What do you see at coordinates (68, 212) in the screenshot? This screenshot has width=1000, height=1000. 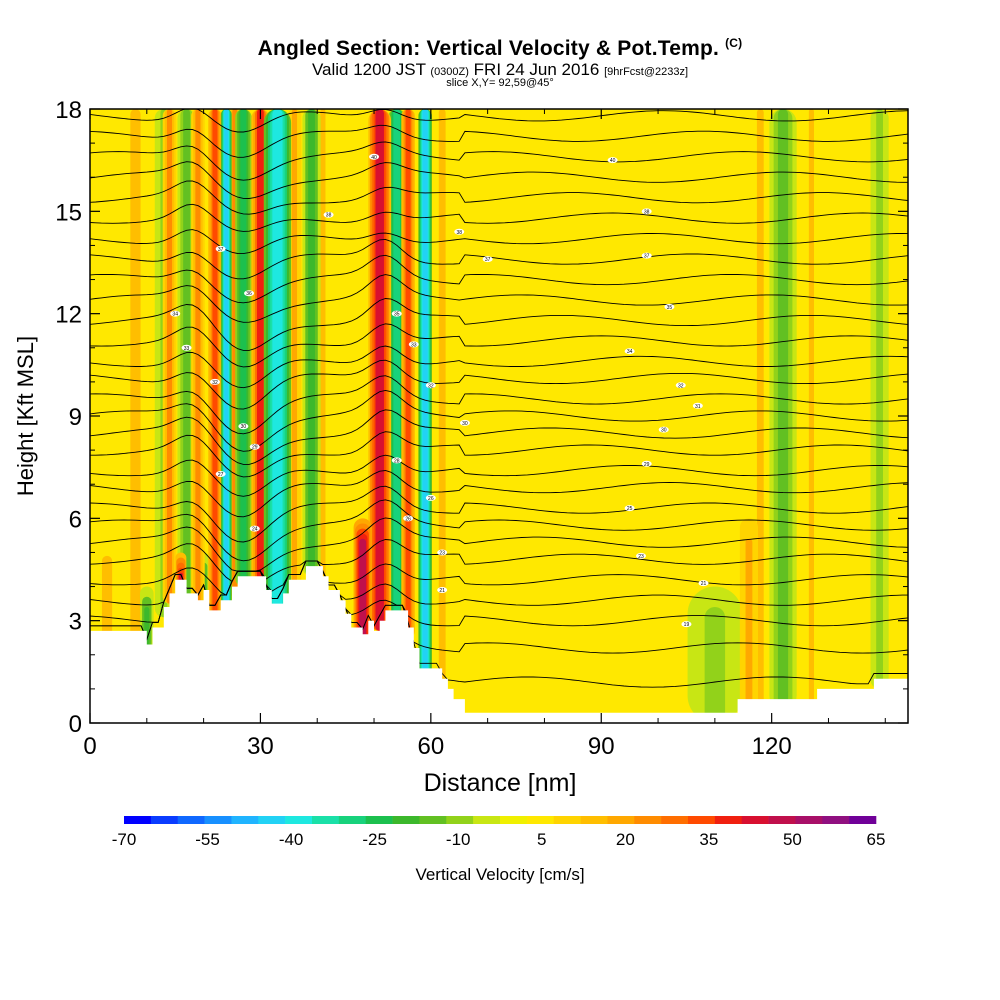 I see `y-tick-label: 15` at bounding box center [68, 212].